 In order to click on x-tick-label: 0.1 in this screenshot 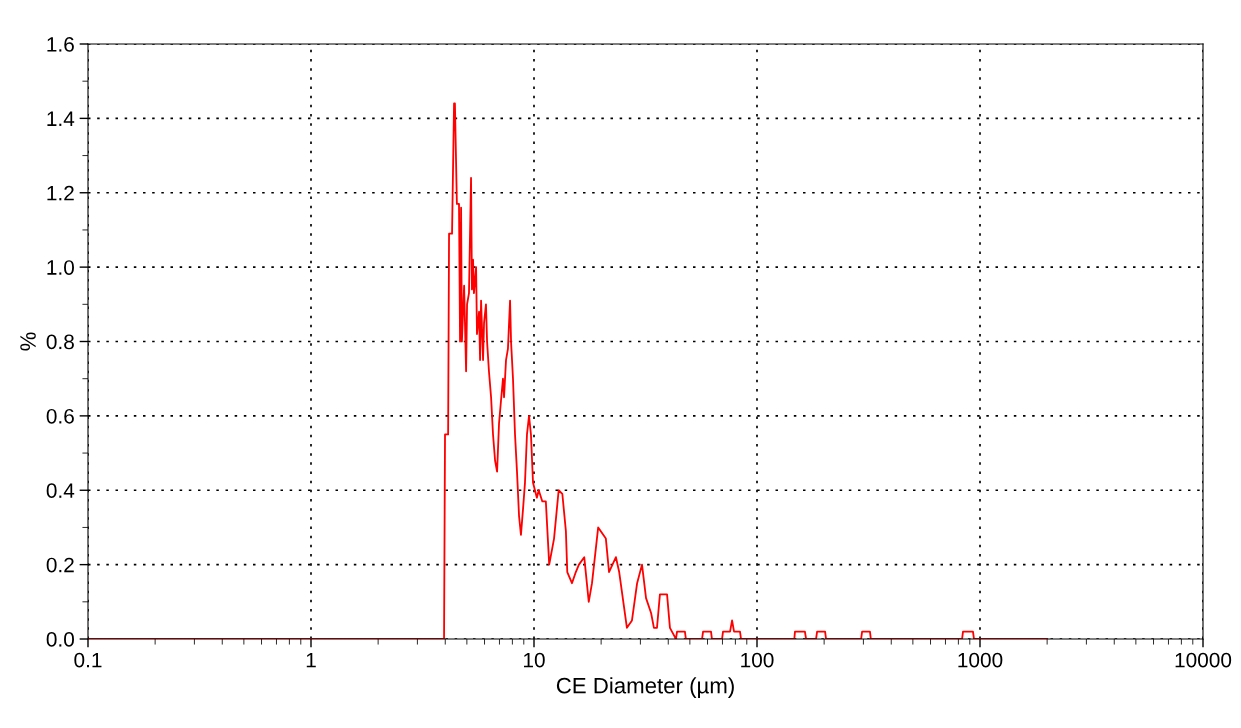, I will do `click(88, 660)`.